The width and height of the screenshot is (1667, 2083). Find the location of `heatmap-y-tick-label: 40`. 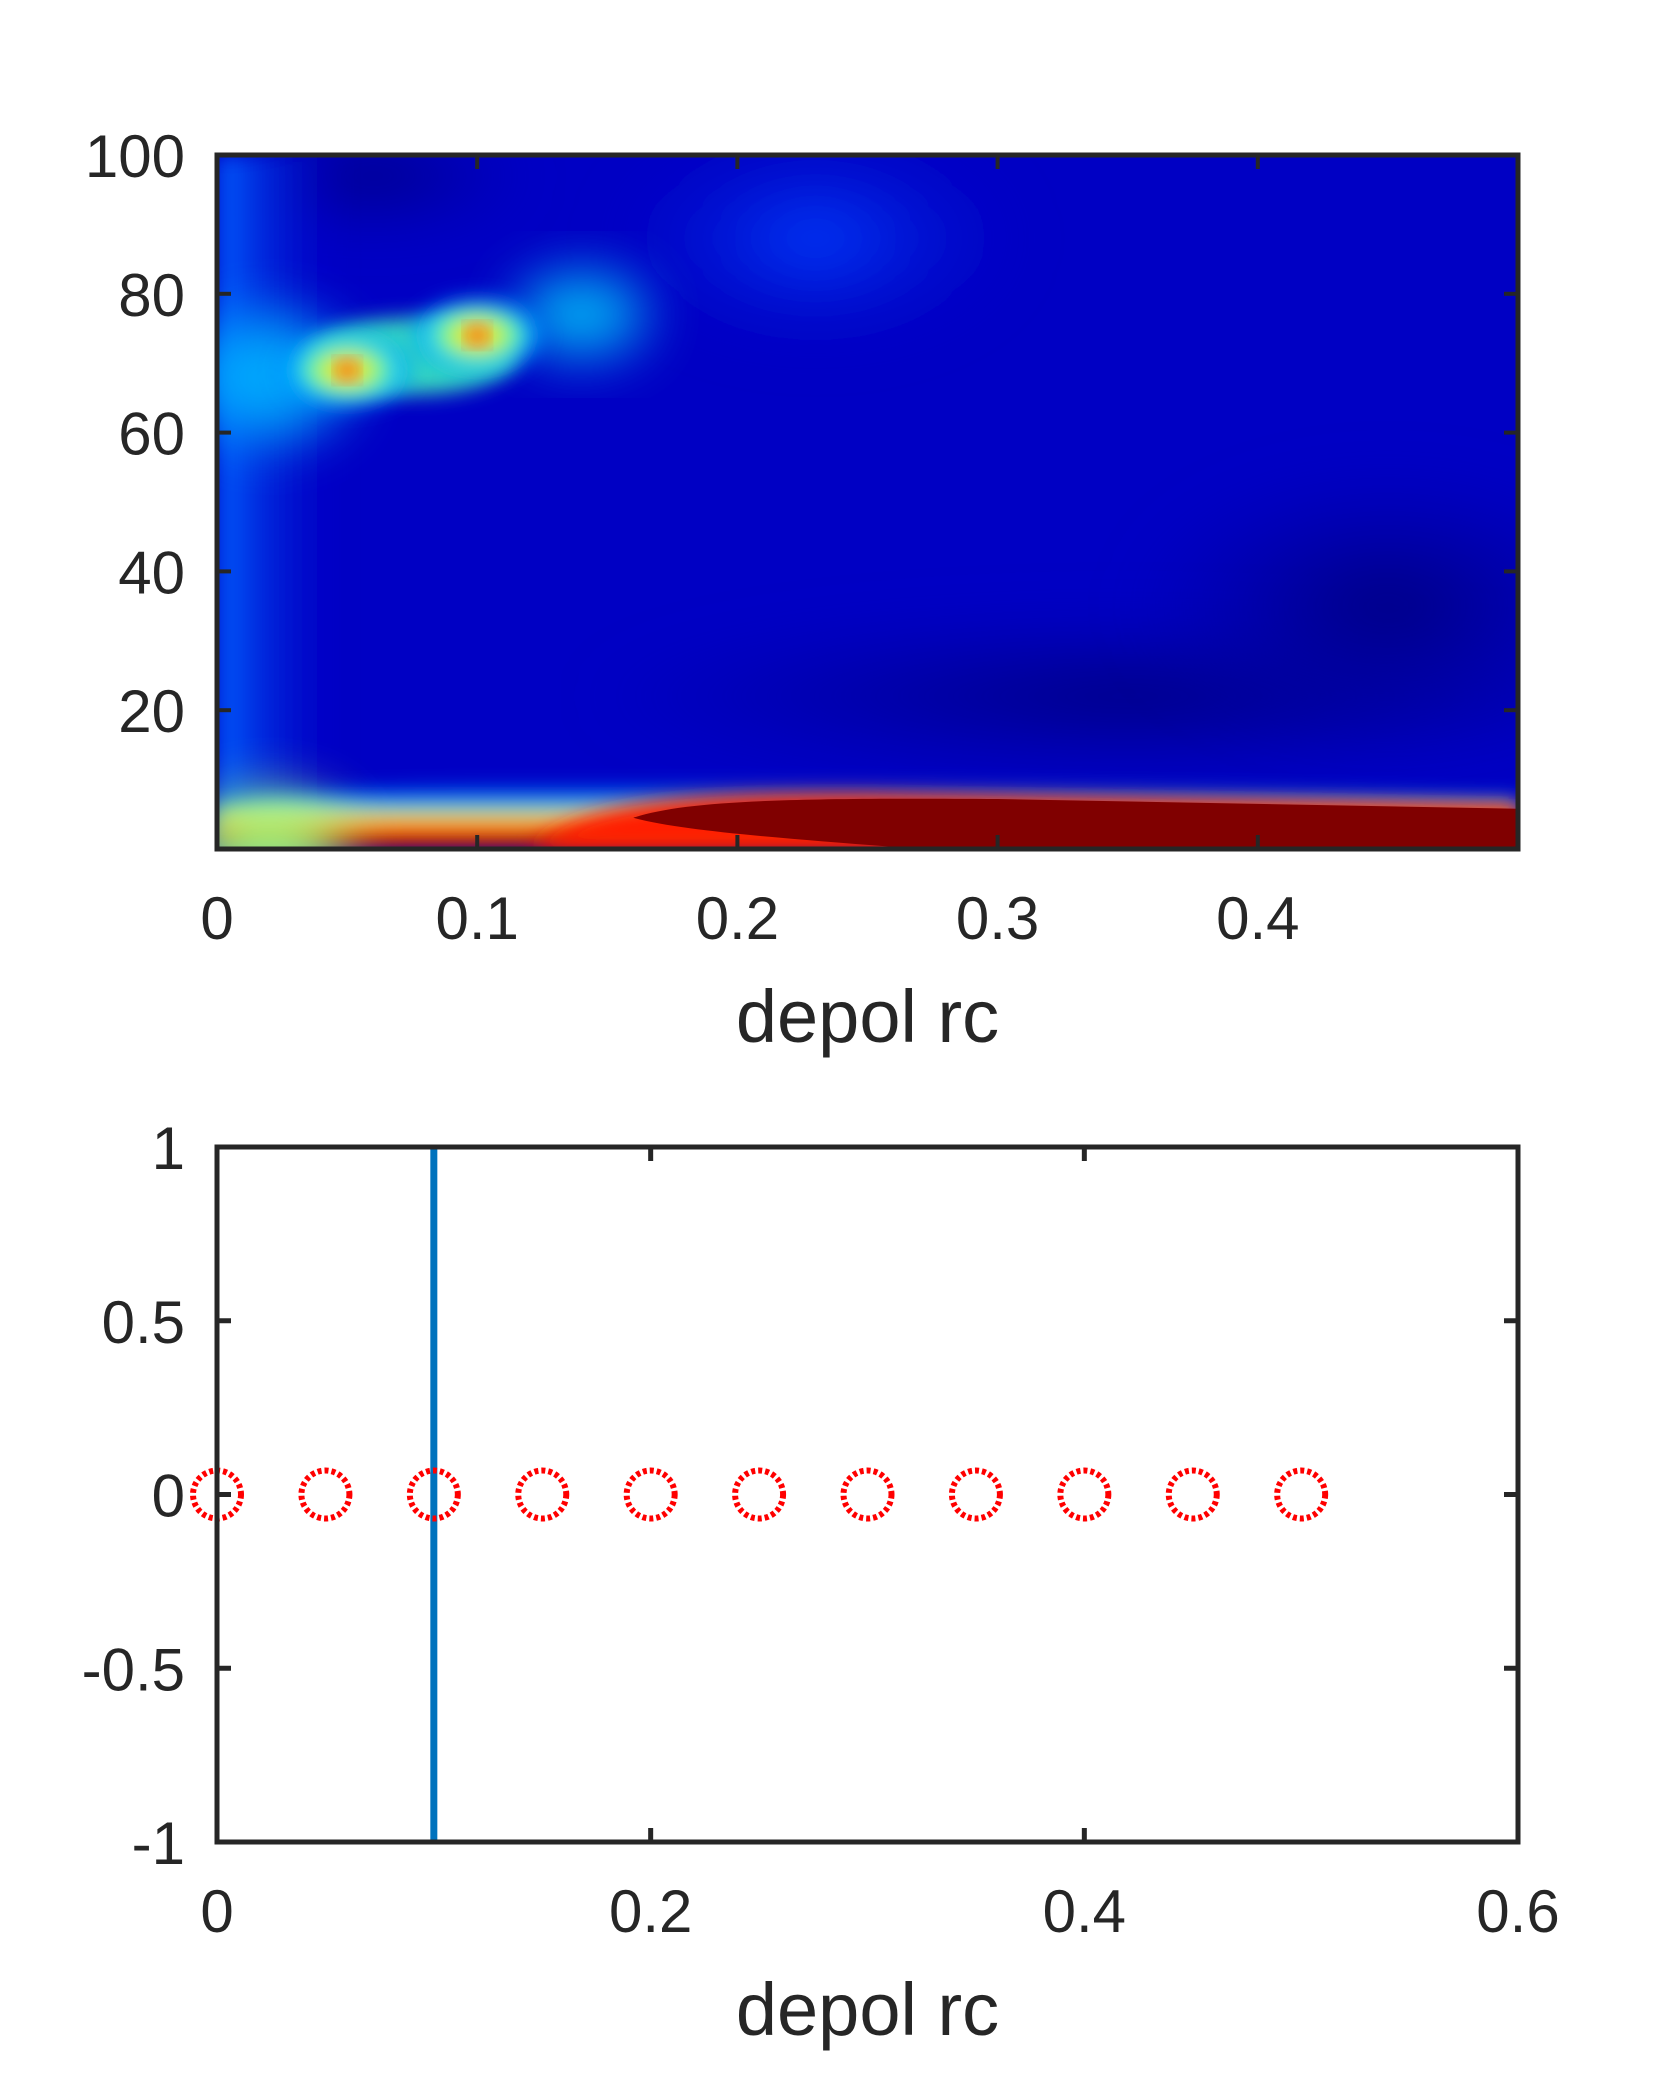

heatmap-y-tick-label: 40 is located at coordinates (151, 572).